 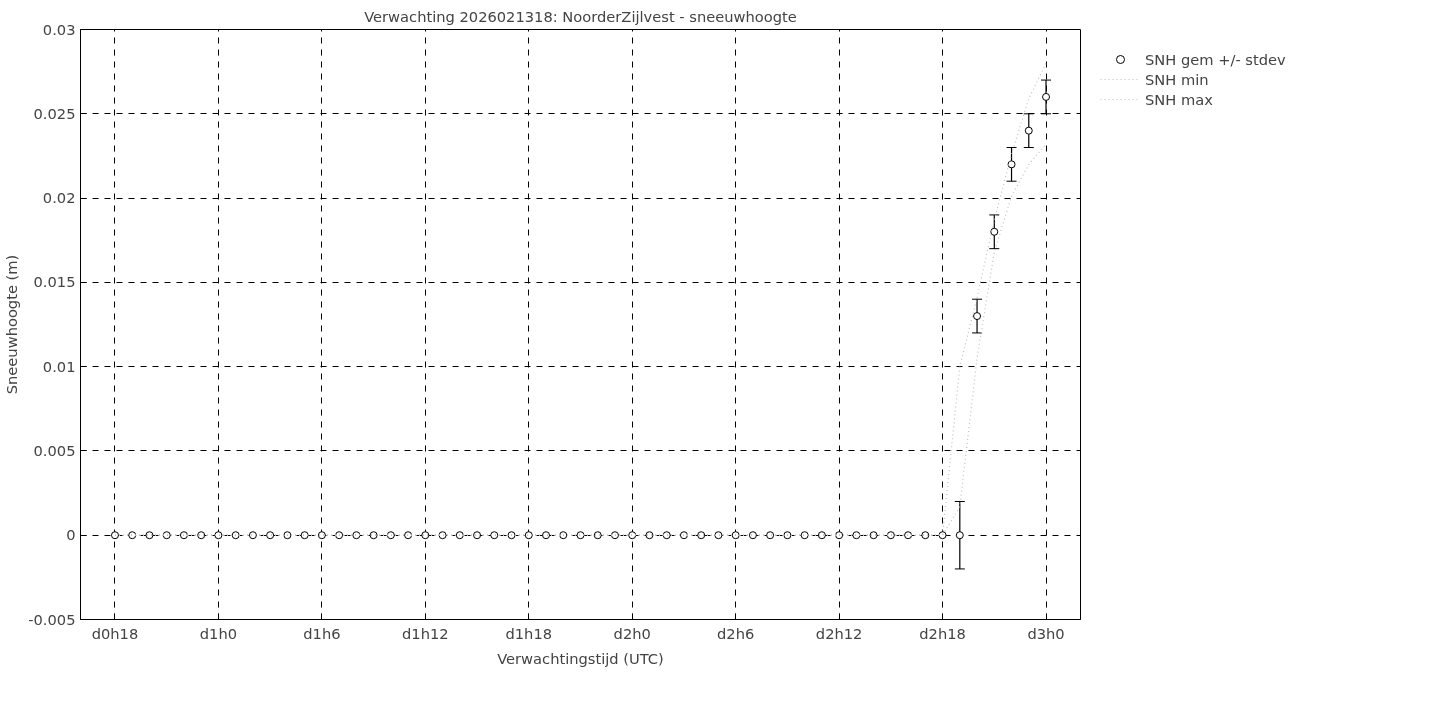 I want to click on x-tick-label: d2h0, so click(x=632, y=633).